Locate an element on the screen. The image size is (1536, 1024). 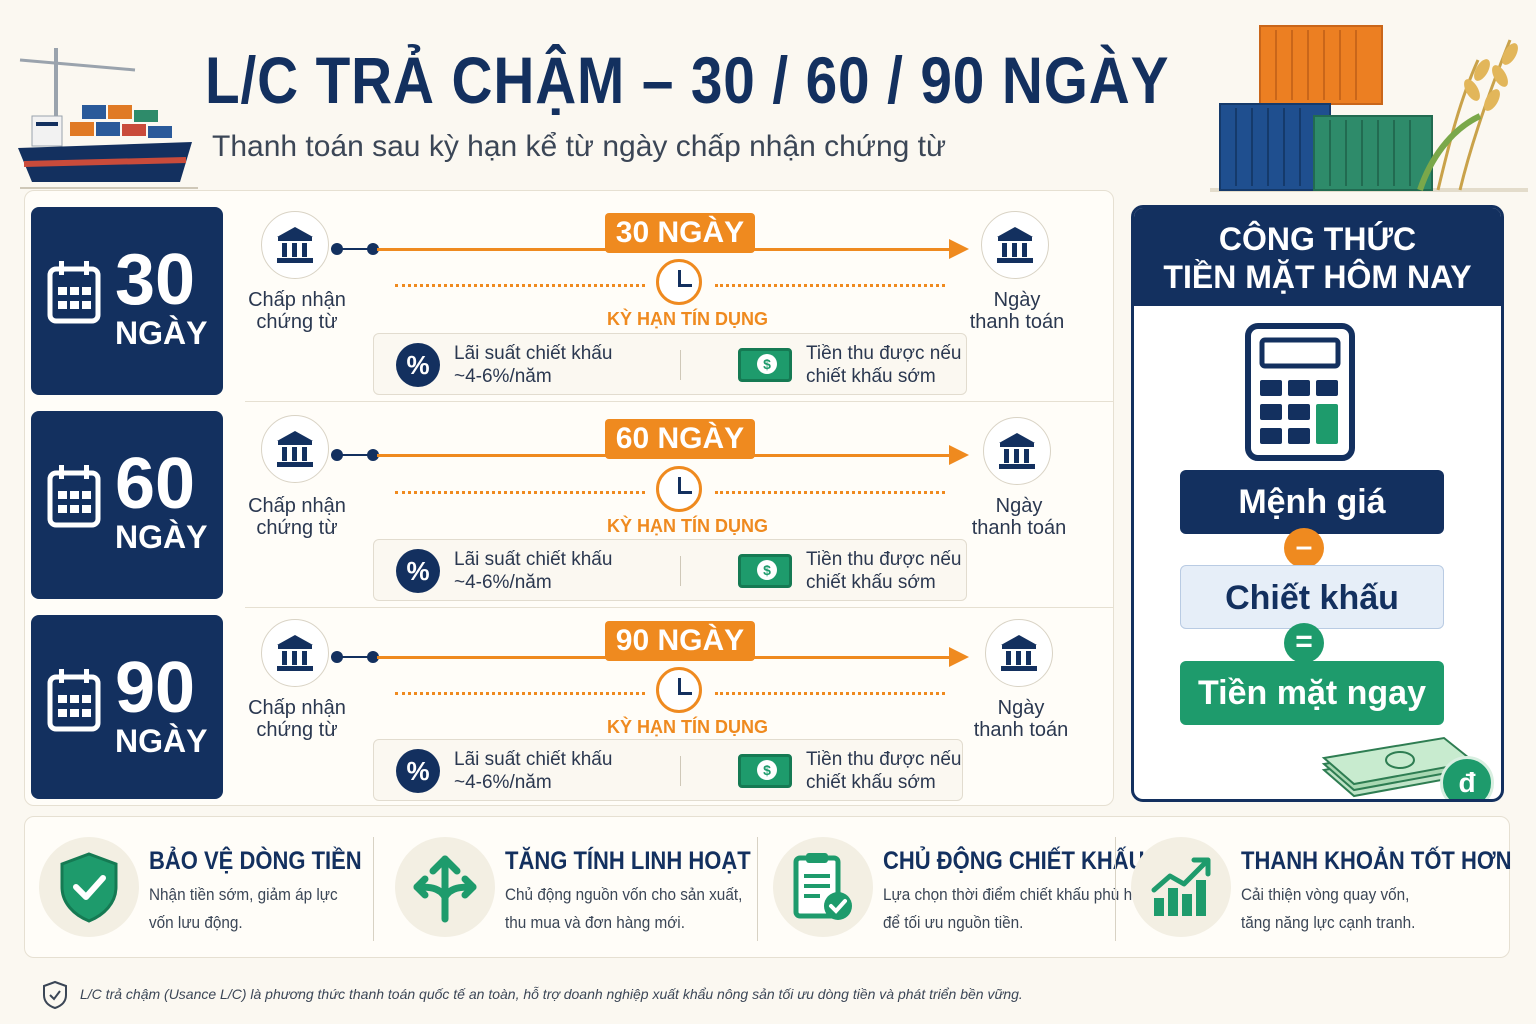
timeline-connector is located at coordinates (354, 249).